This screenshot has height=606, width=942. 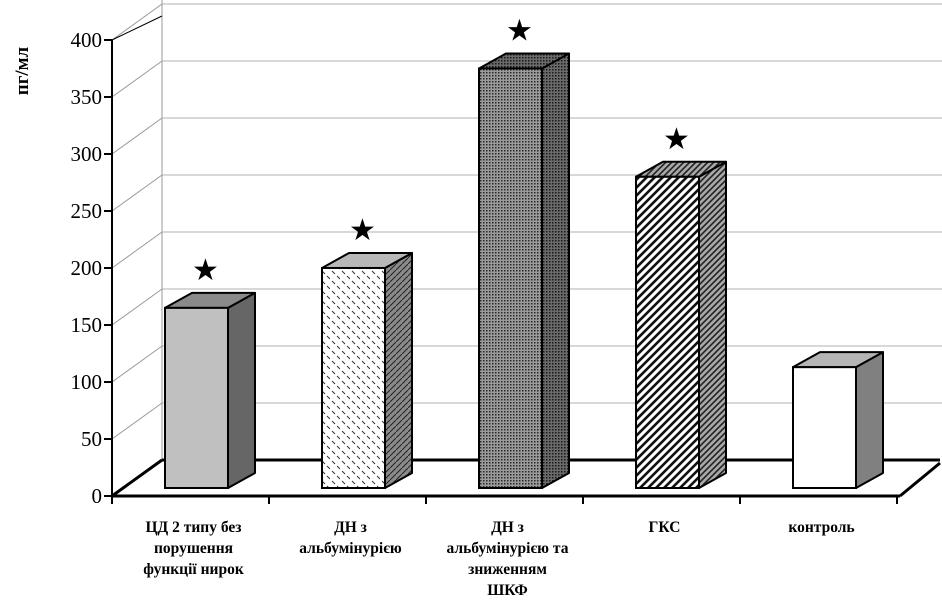 What do you see at coordinates (350, 548) in the screenshot?
I see `x-category-label: альбумінурією` at bounding box center [350, 548].